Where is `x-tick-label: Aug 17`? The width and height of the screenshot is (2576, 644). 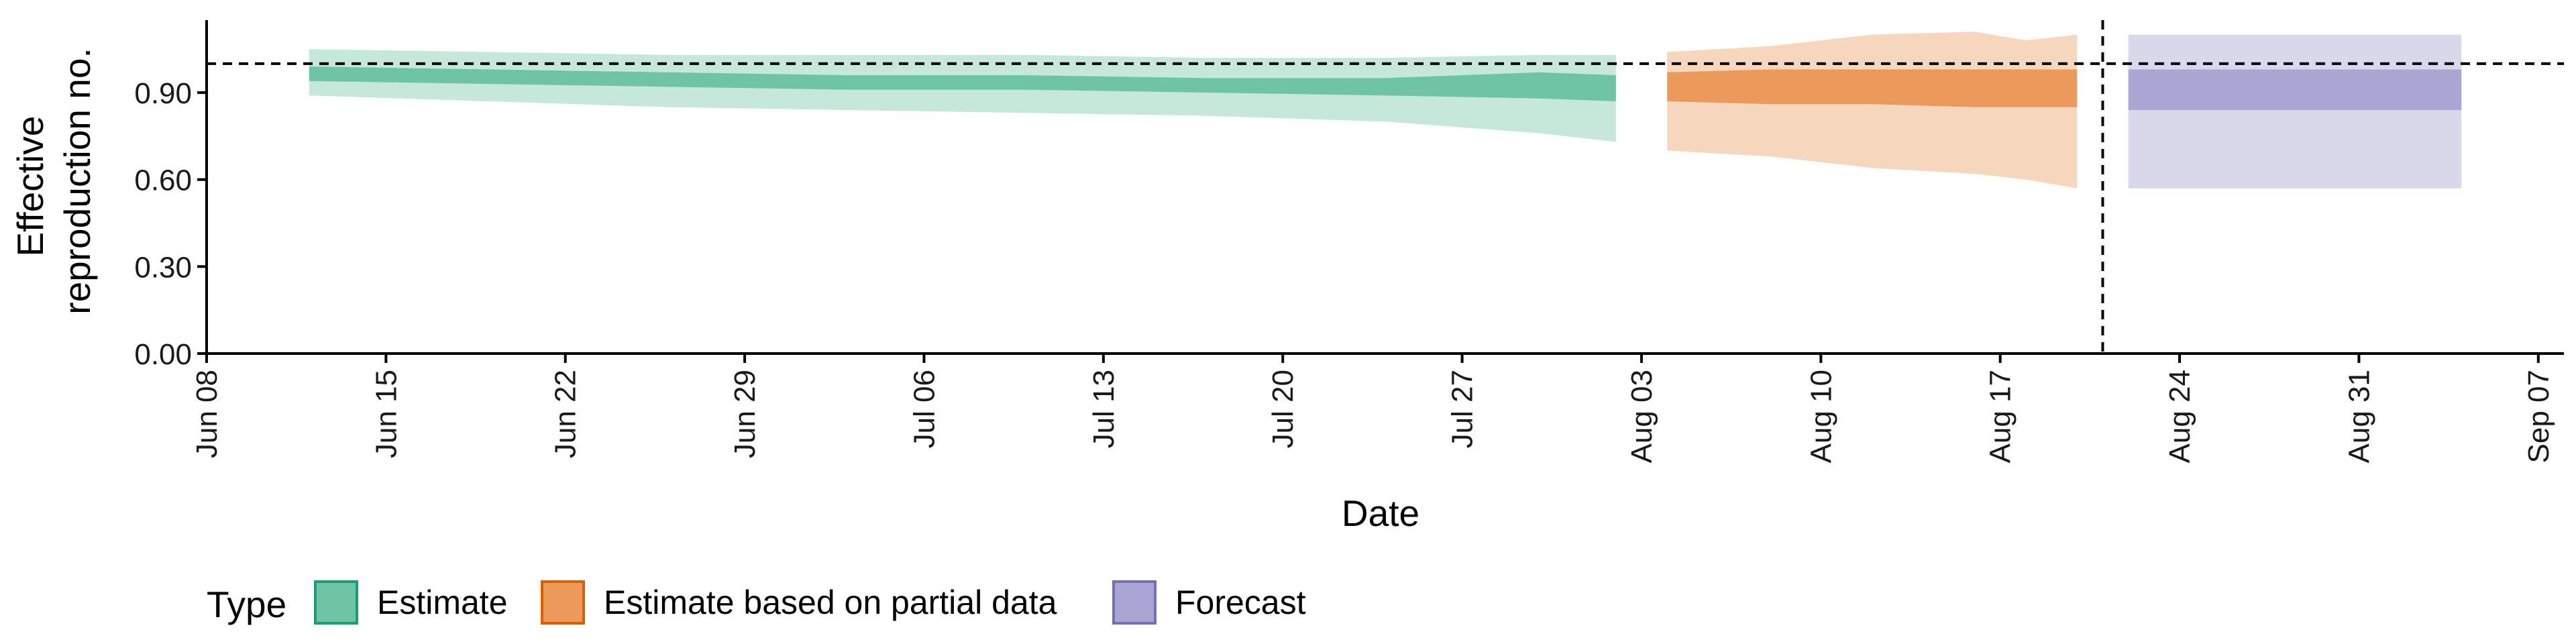 x-tick-label: Aug 17 is located at coordinates (2000, 416).